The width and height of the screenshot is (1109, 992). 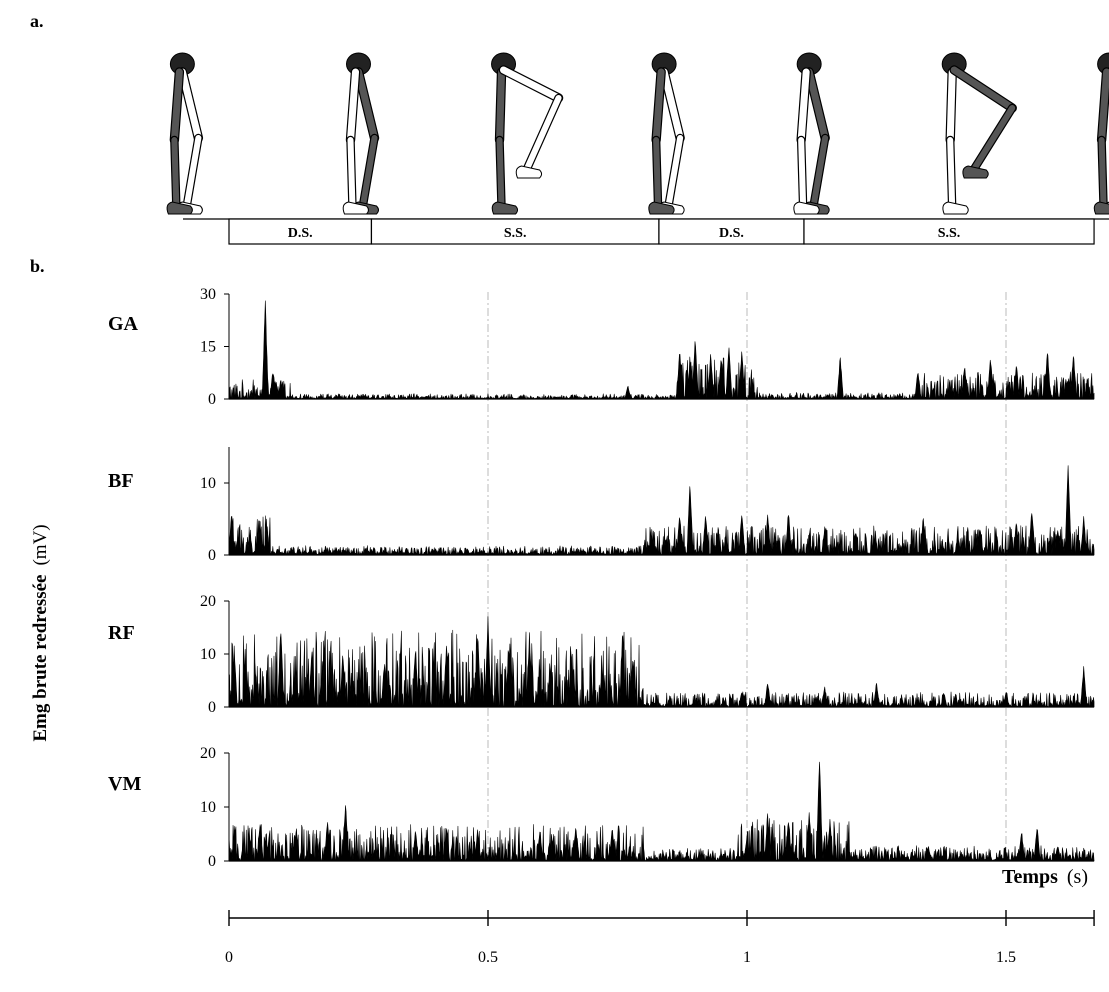 I want to click on phase-label-3: D.S., so click(x=731, y=233).